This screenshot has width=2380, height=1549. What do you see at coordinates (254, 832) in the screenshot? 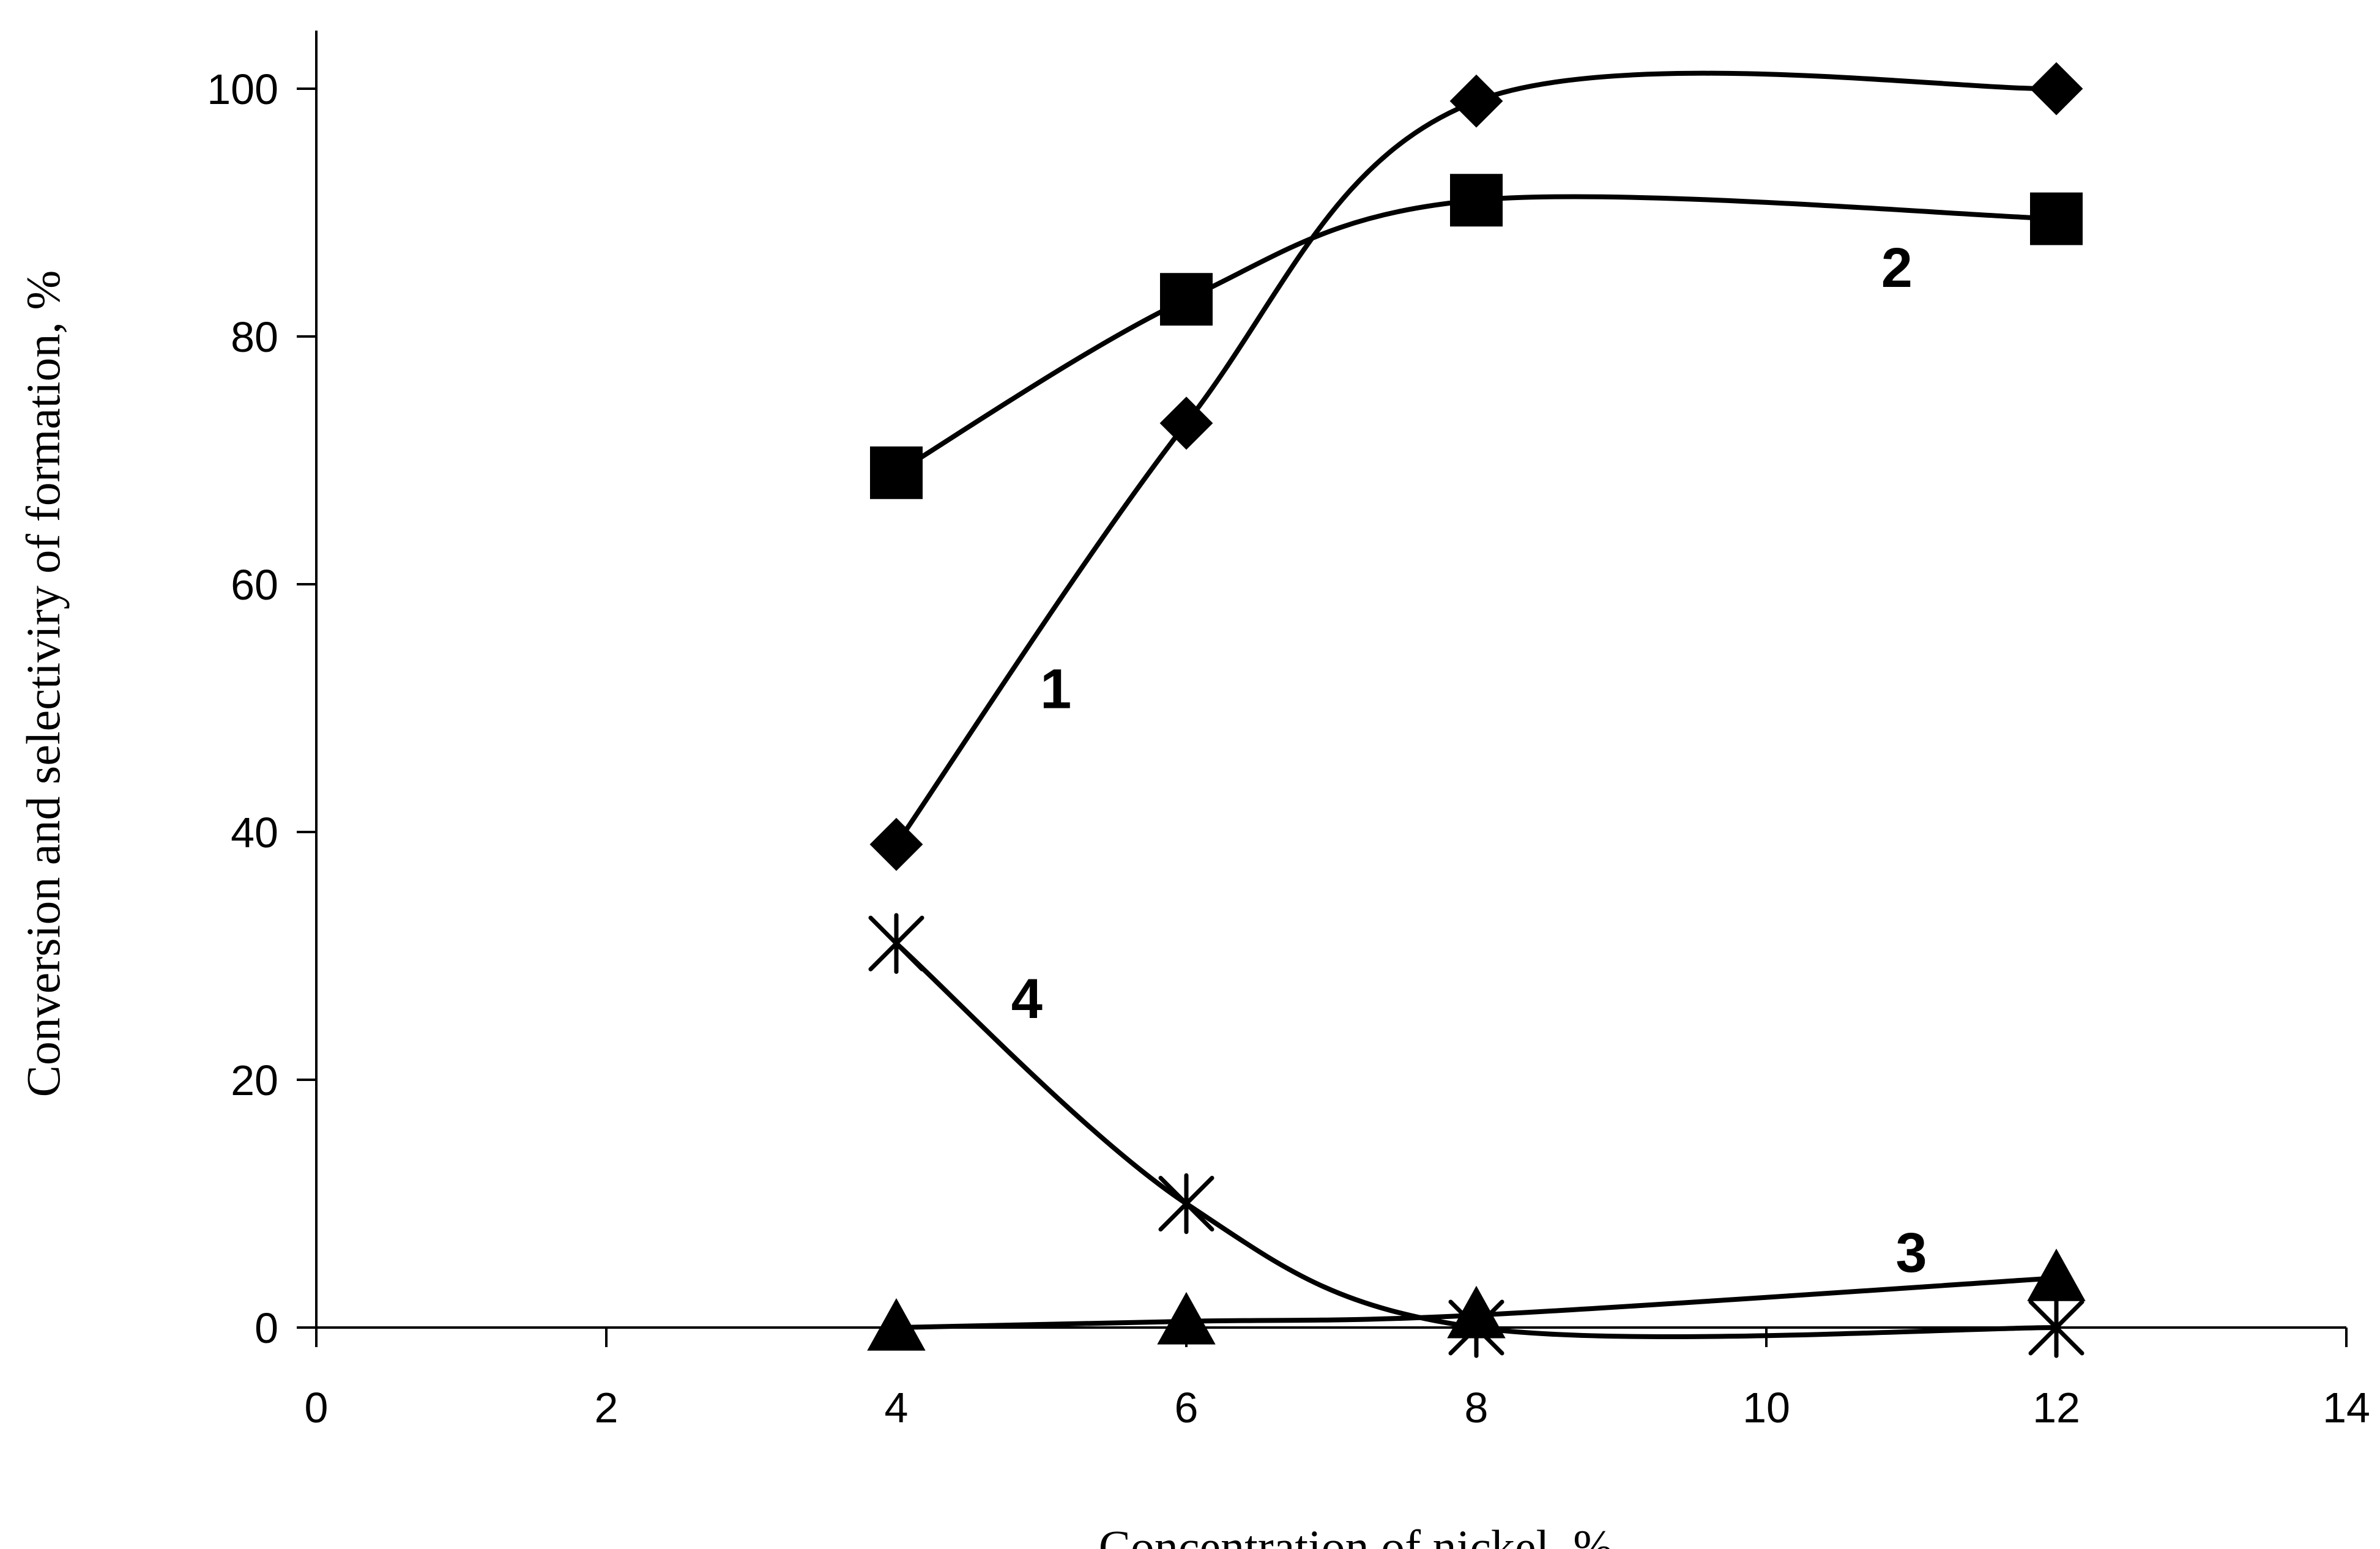
I see `y-tick-label-40: 40` at bounding box center [254, 832].